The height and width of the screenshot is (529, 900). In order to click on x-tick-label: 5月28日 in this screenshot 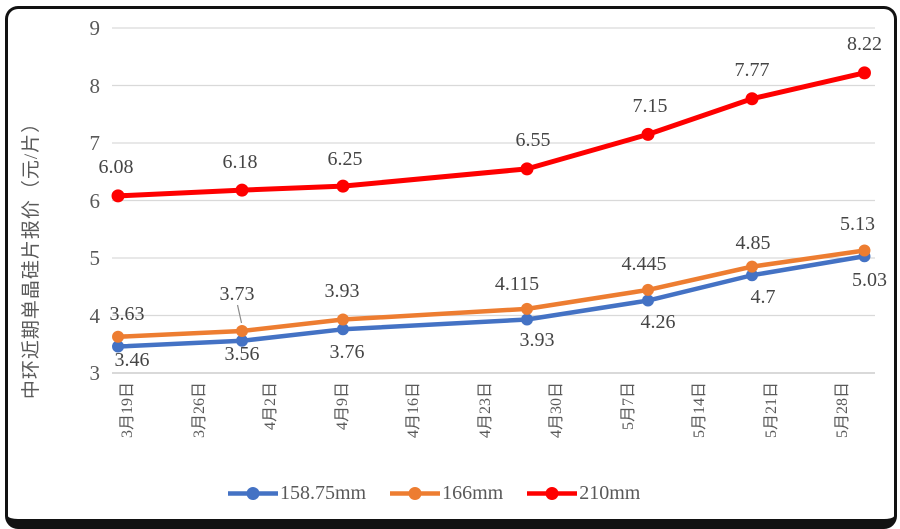, I will do `click(843, 410)`.